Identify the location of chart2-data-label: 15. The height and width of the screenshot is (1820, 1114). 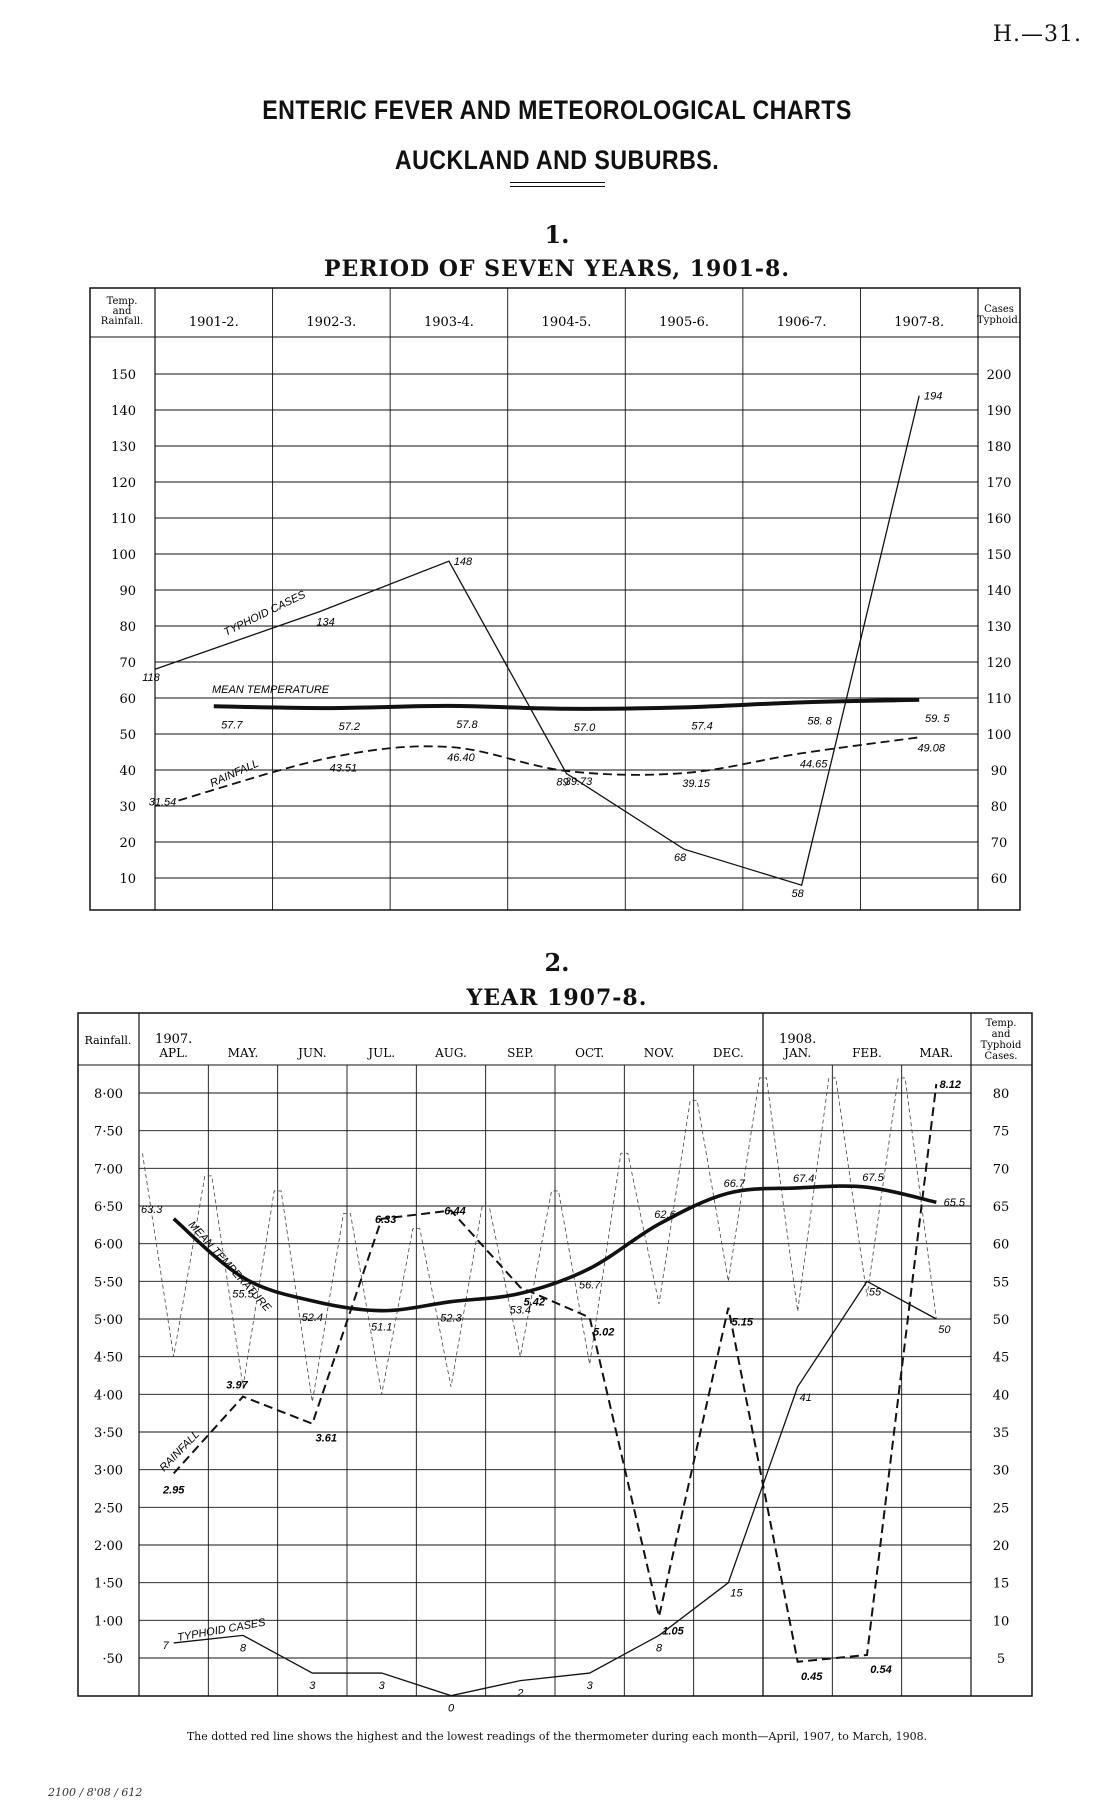
(736, 1594).